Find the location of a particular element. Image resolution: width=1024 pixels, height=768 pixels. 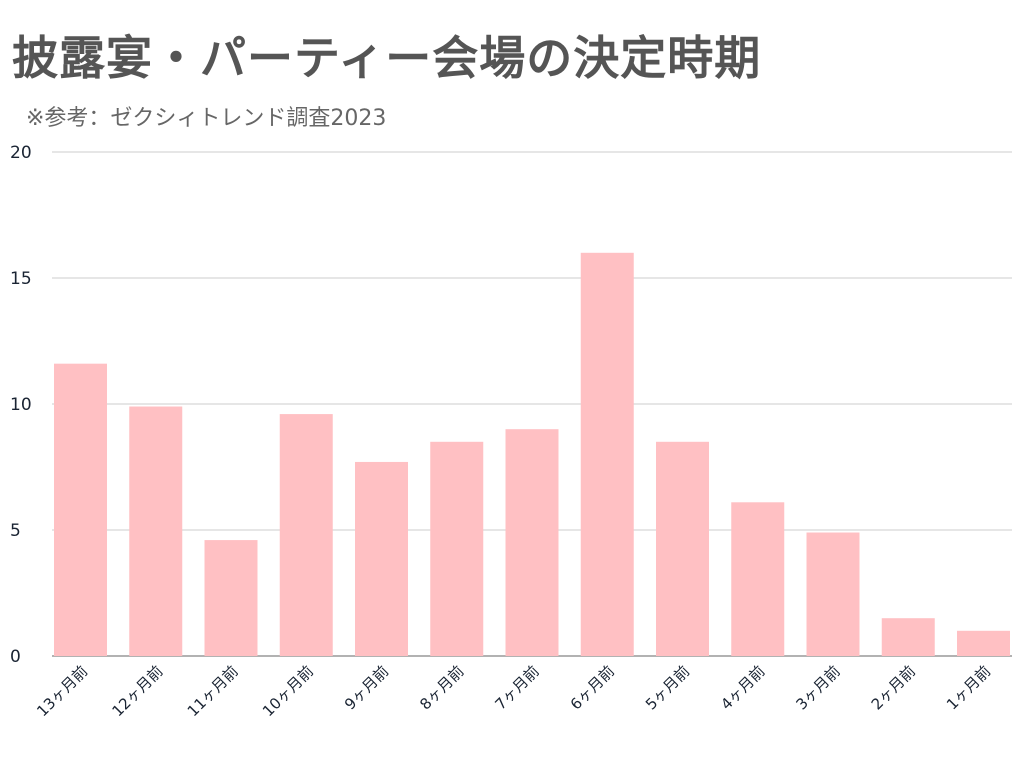

y-tick-label: 0 is located at coordinates (15, 657).